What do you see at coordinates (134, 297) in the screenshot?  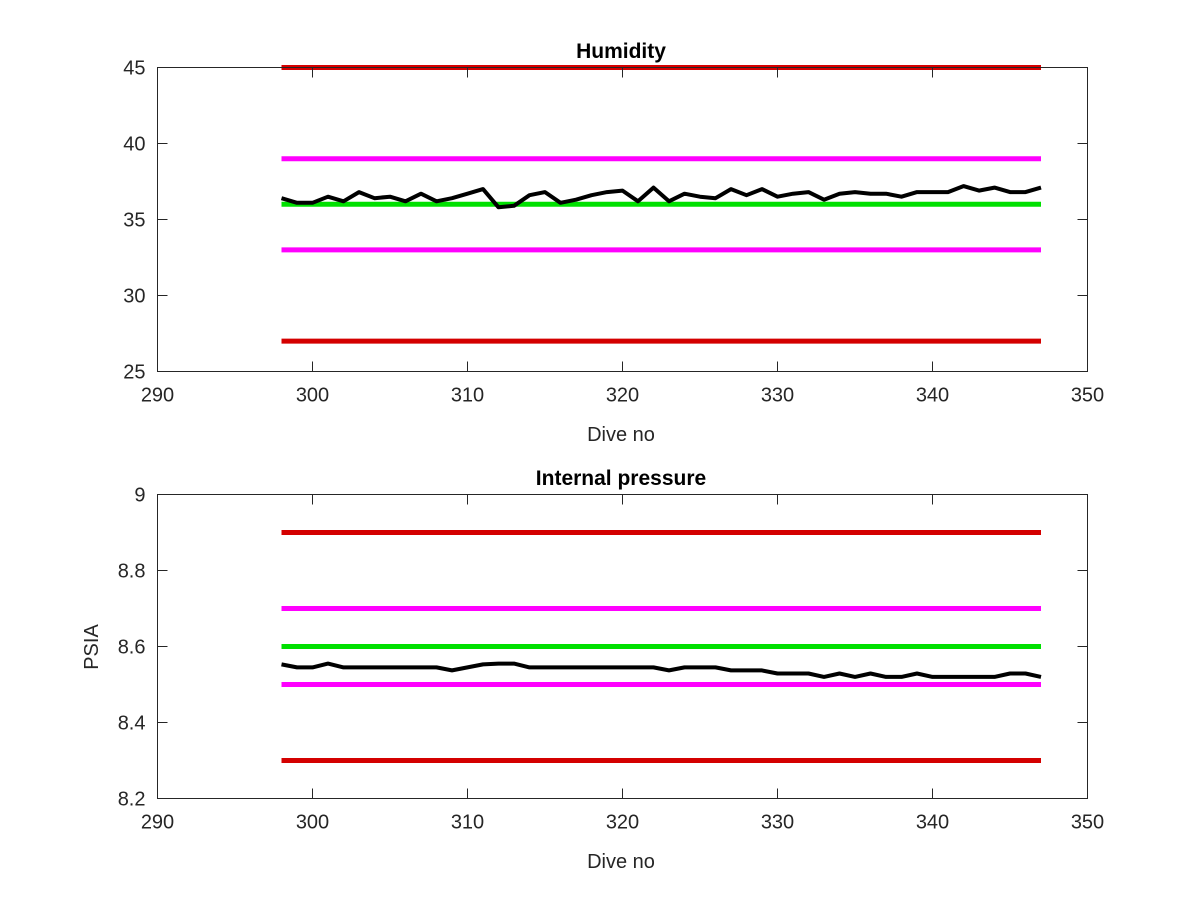 I see `humidity-y-tick-label: 30` at bounding box center [134, 297].